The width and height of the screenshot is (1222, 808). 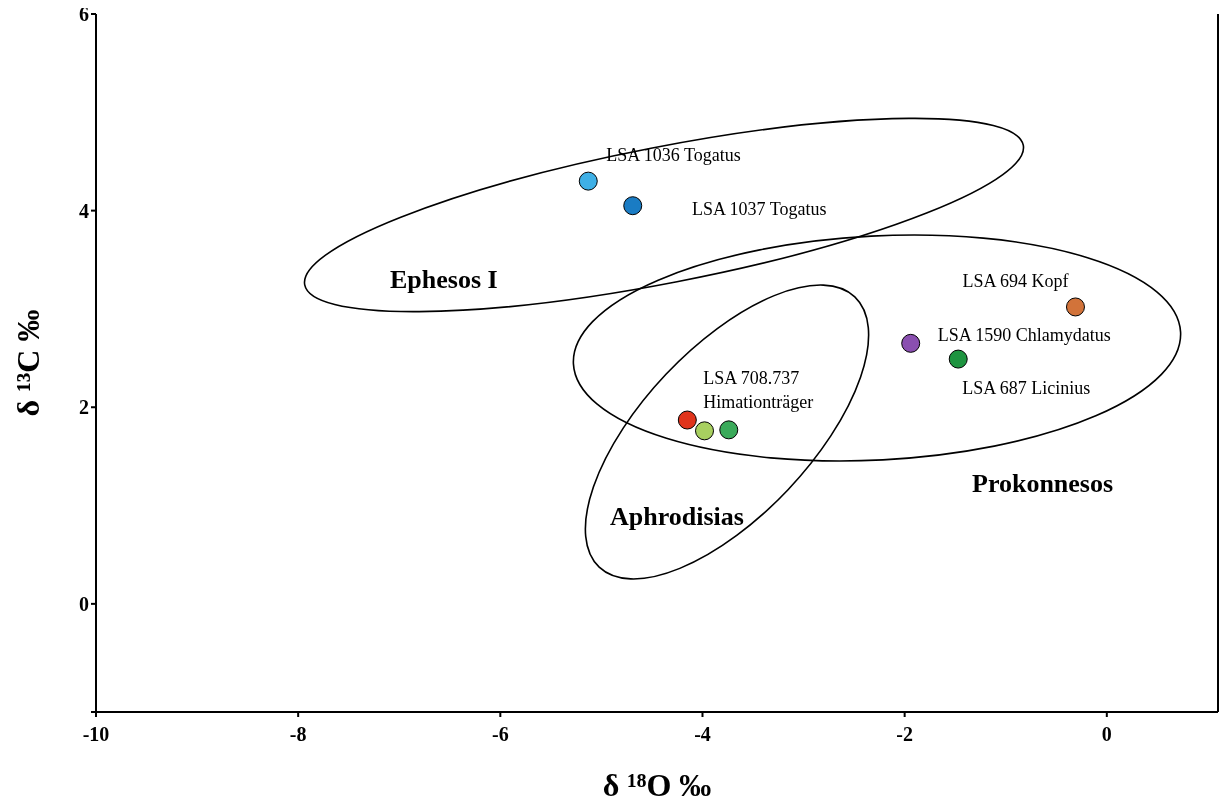 What do you see at coordinates (84, 210) in the screenshot?
I see `y-tick-label: 4` at bounding box center [84, 210].